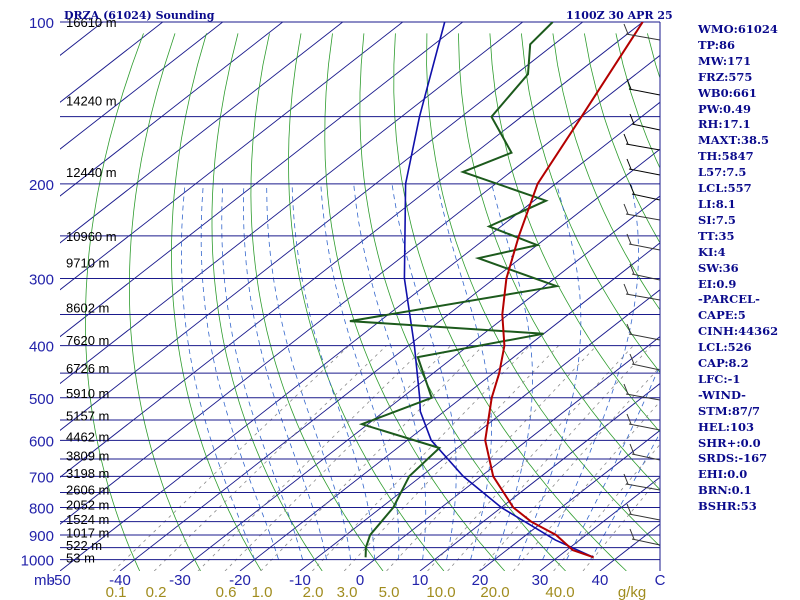 Image resolution: width=800 pixels, height=600 pixels. I want to click on index-item: SW:36, so click(718, 267).